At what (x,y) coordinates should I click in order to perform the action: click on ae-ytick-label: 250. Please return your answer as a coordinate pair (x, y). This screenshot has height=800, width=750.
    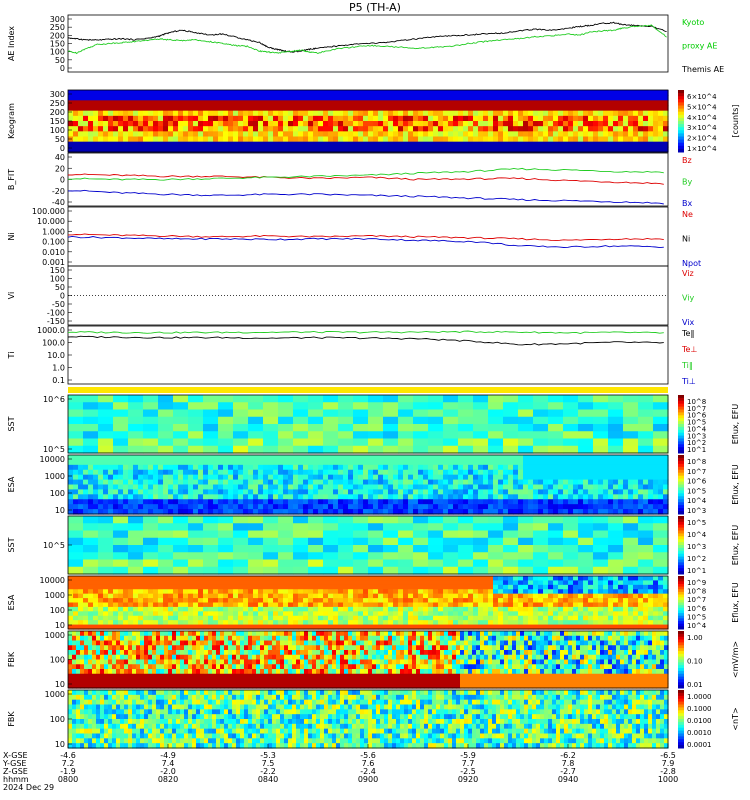
    Looking at the image, I should click on (57, 27).